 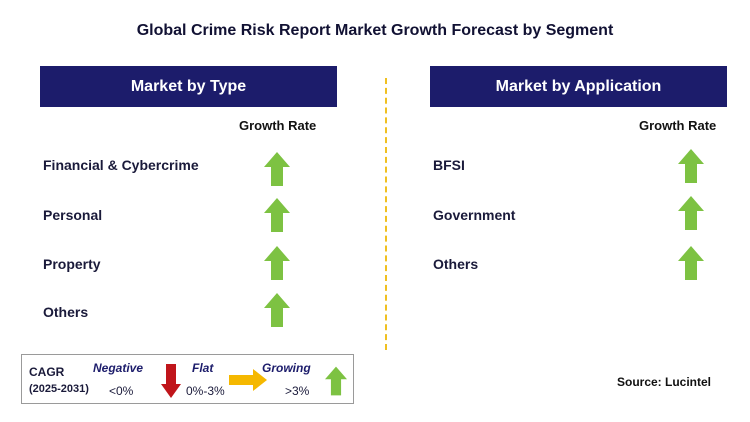 I want to click on type-item-label: Property, so click(x=72, y=264).